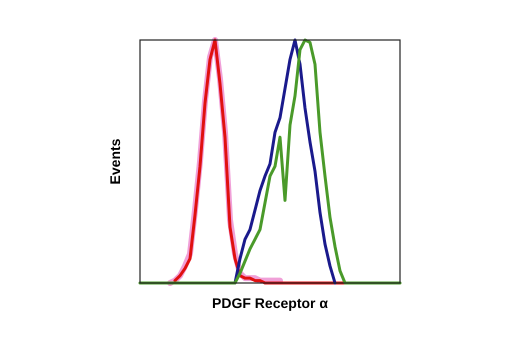  I want to click on y-axis-title: Events, so click(115, 161).